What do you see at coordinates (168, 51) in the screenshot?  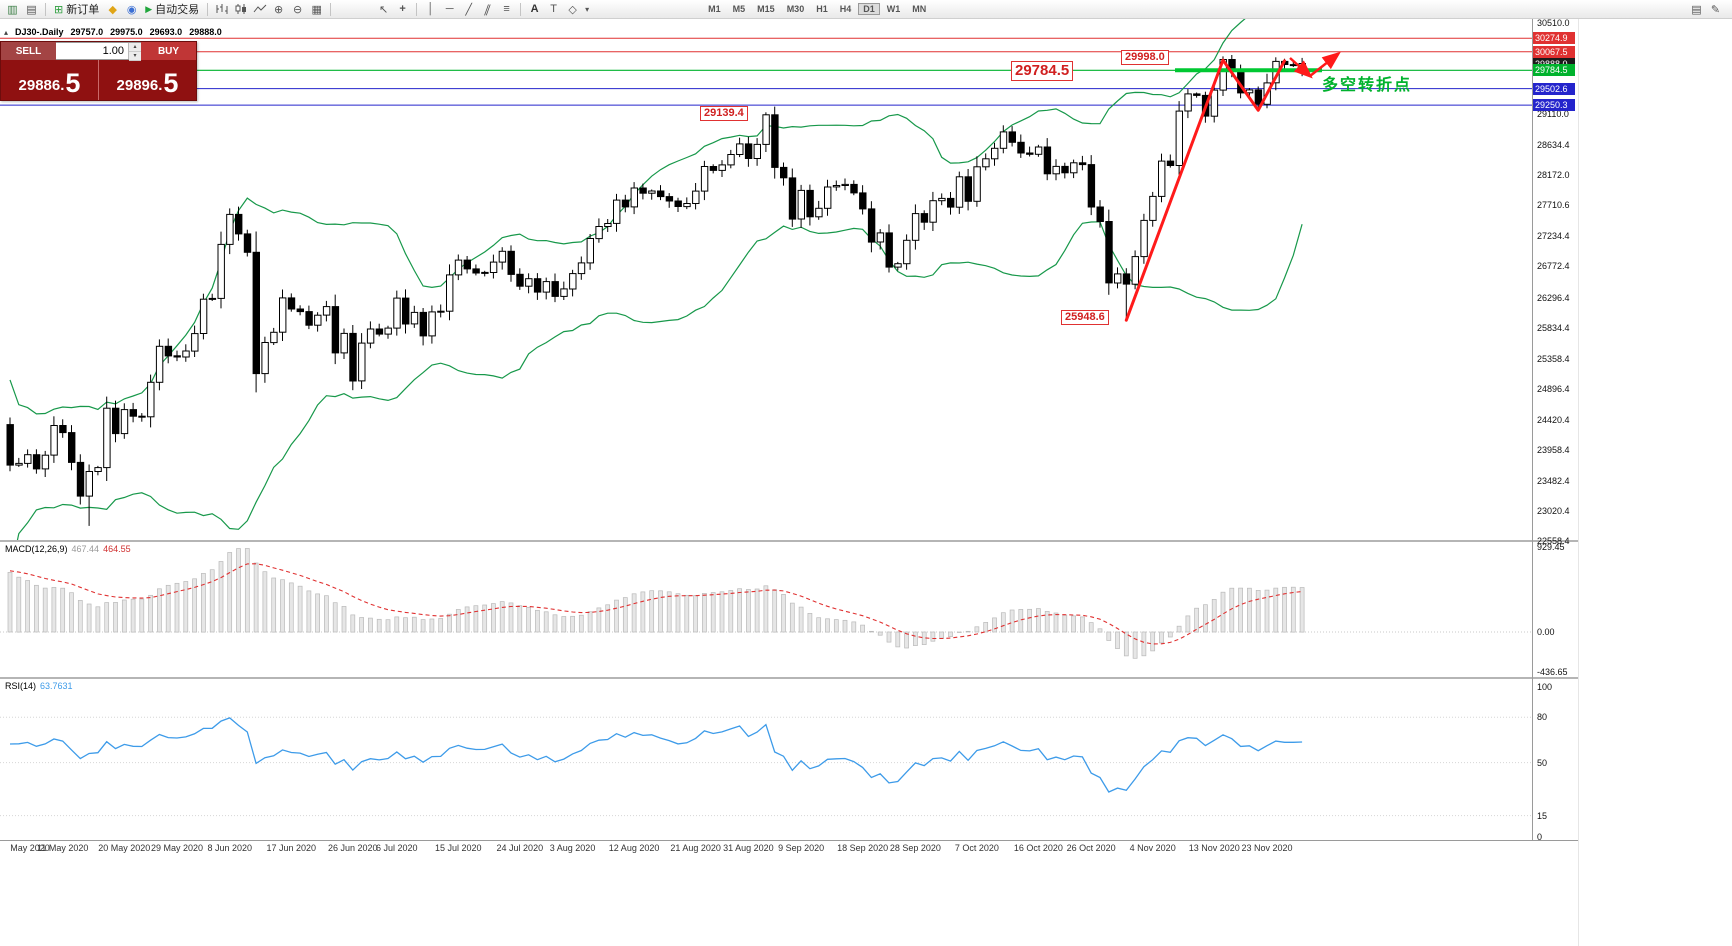 I see `buy-button: BUY` at bounding box center [168, 51].